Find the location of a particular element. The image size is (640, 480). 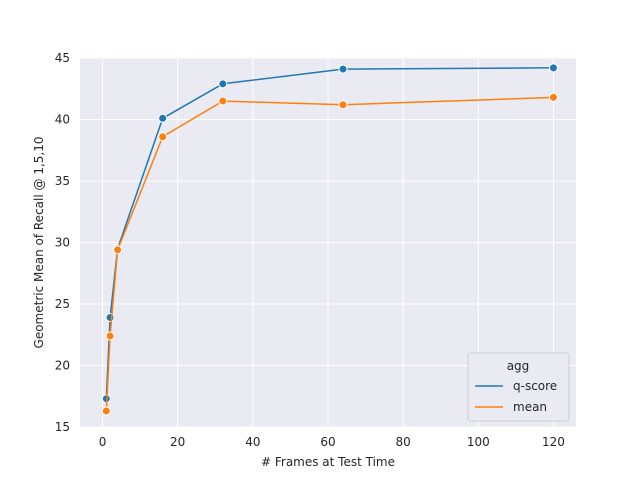

legend-label-mean: mean is located at coordinates (530, 407).